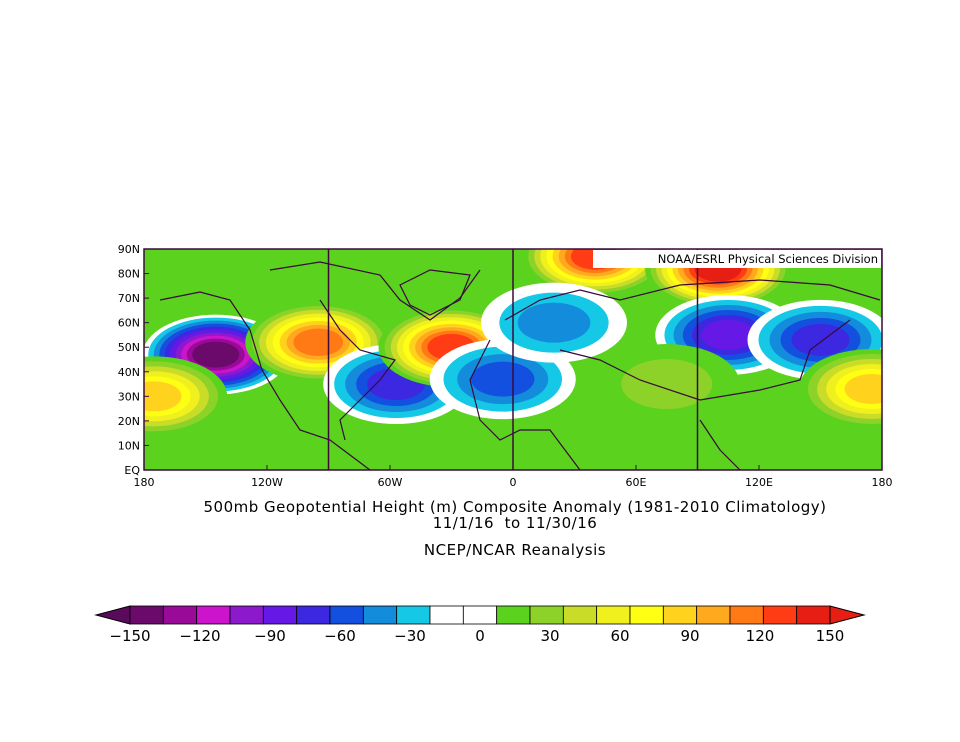  I want to click on credit-box, so click(737, 259).